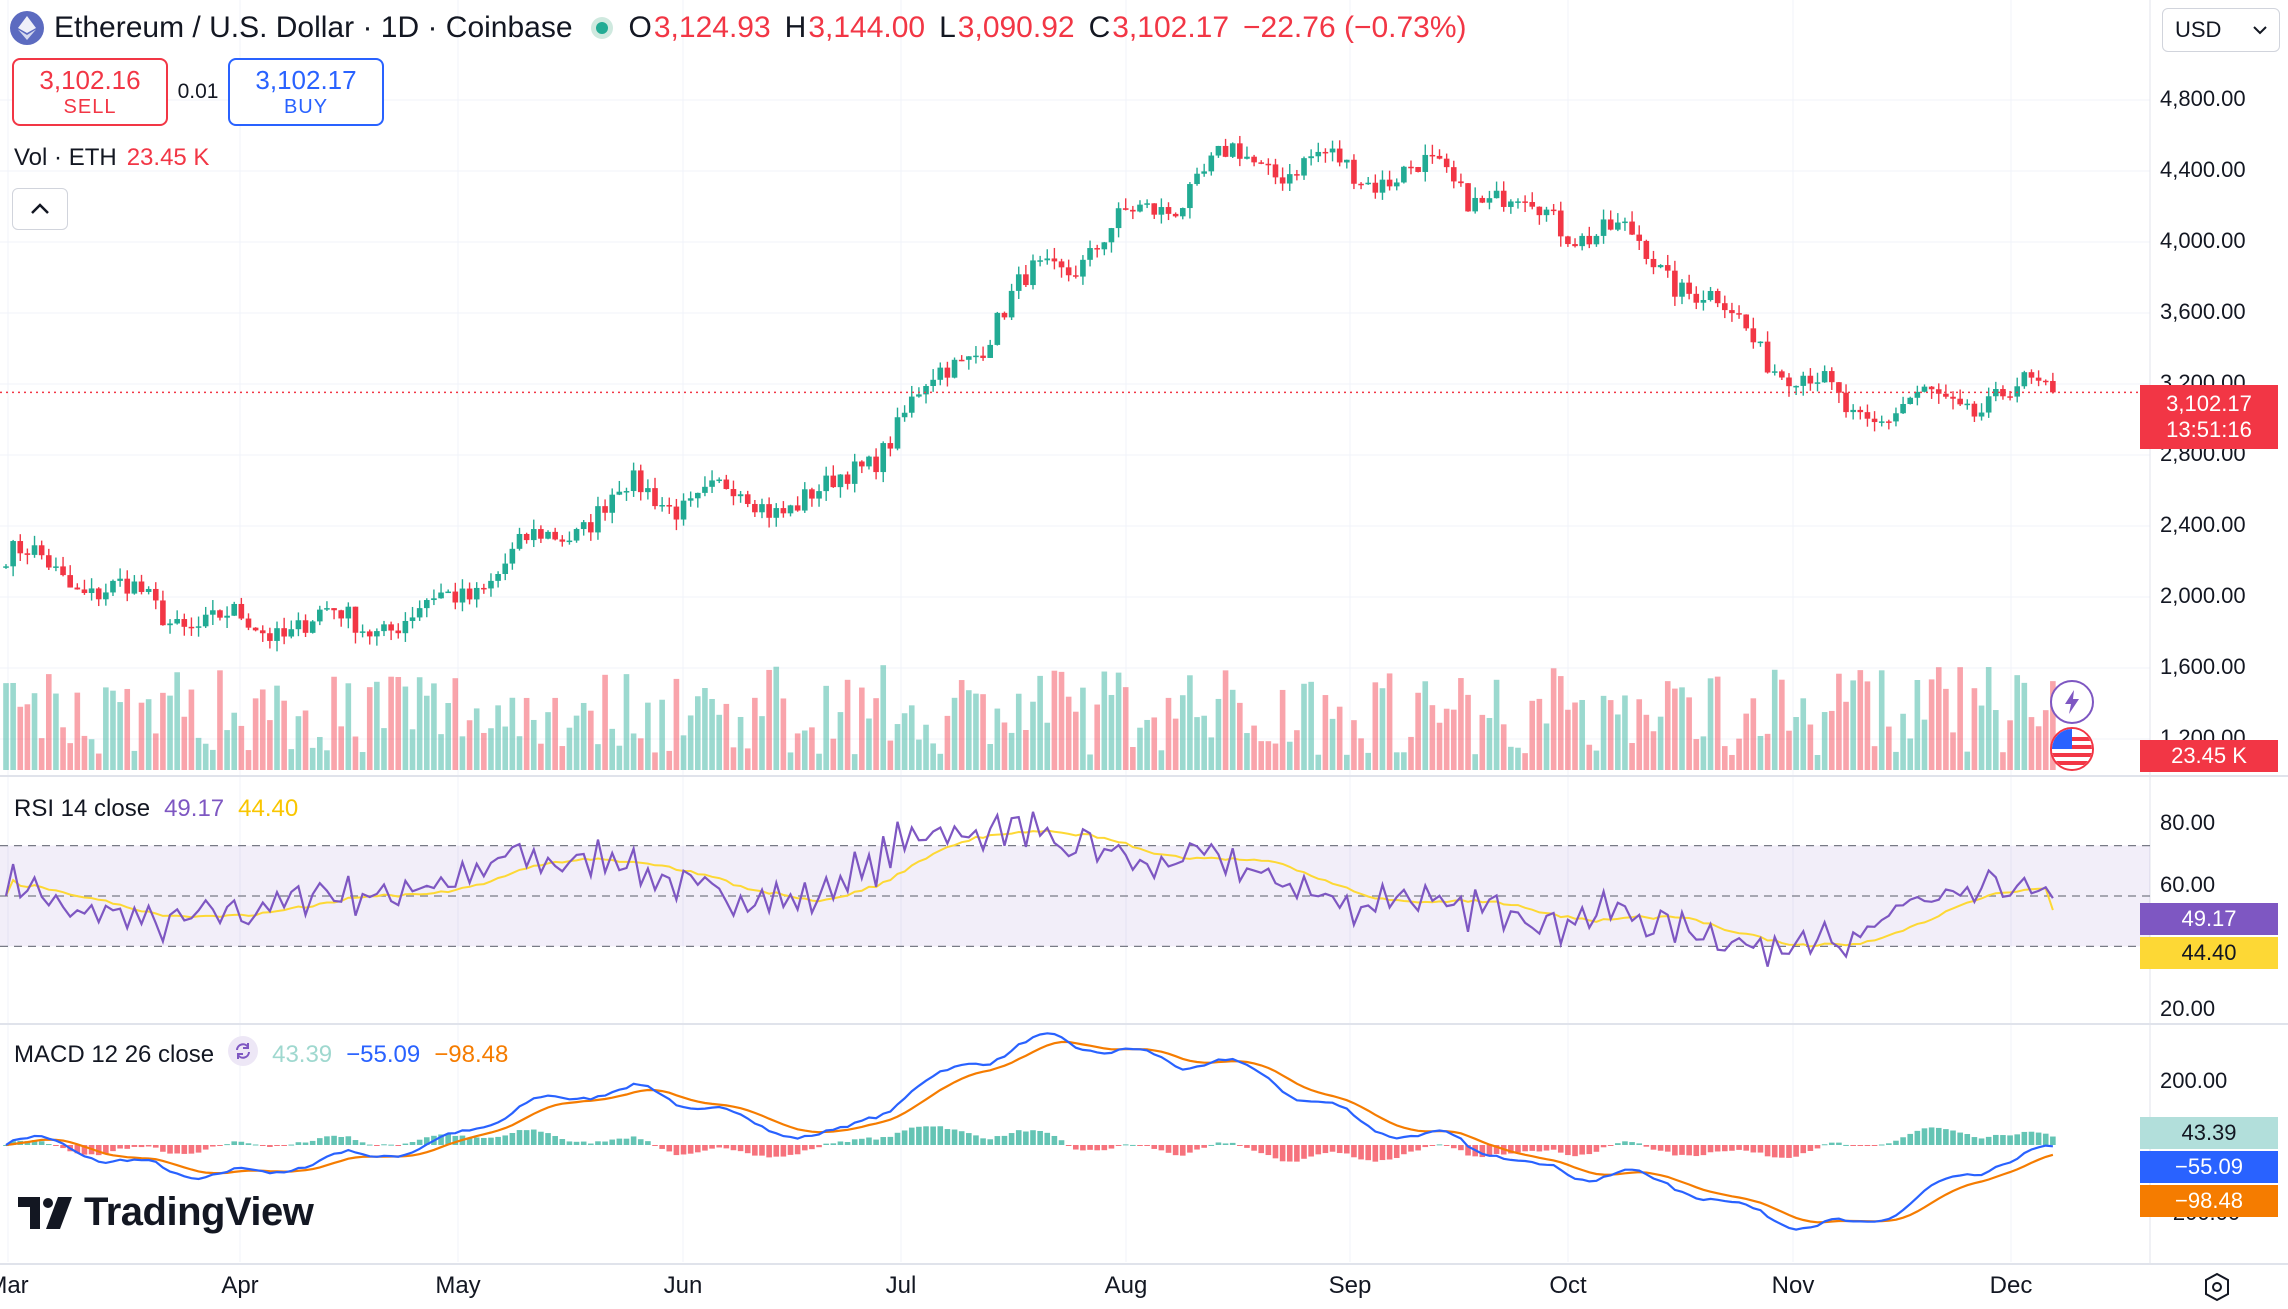 This screenshot has height=1309, width=2288. Describe the element at coordinates (683, 1285) in the screenshot. I see `time-tick: Jun` at that location.